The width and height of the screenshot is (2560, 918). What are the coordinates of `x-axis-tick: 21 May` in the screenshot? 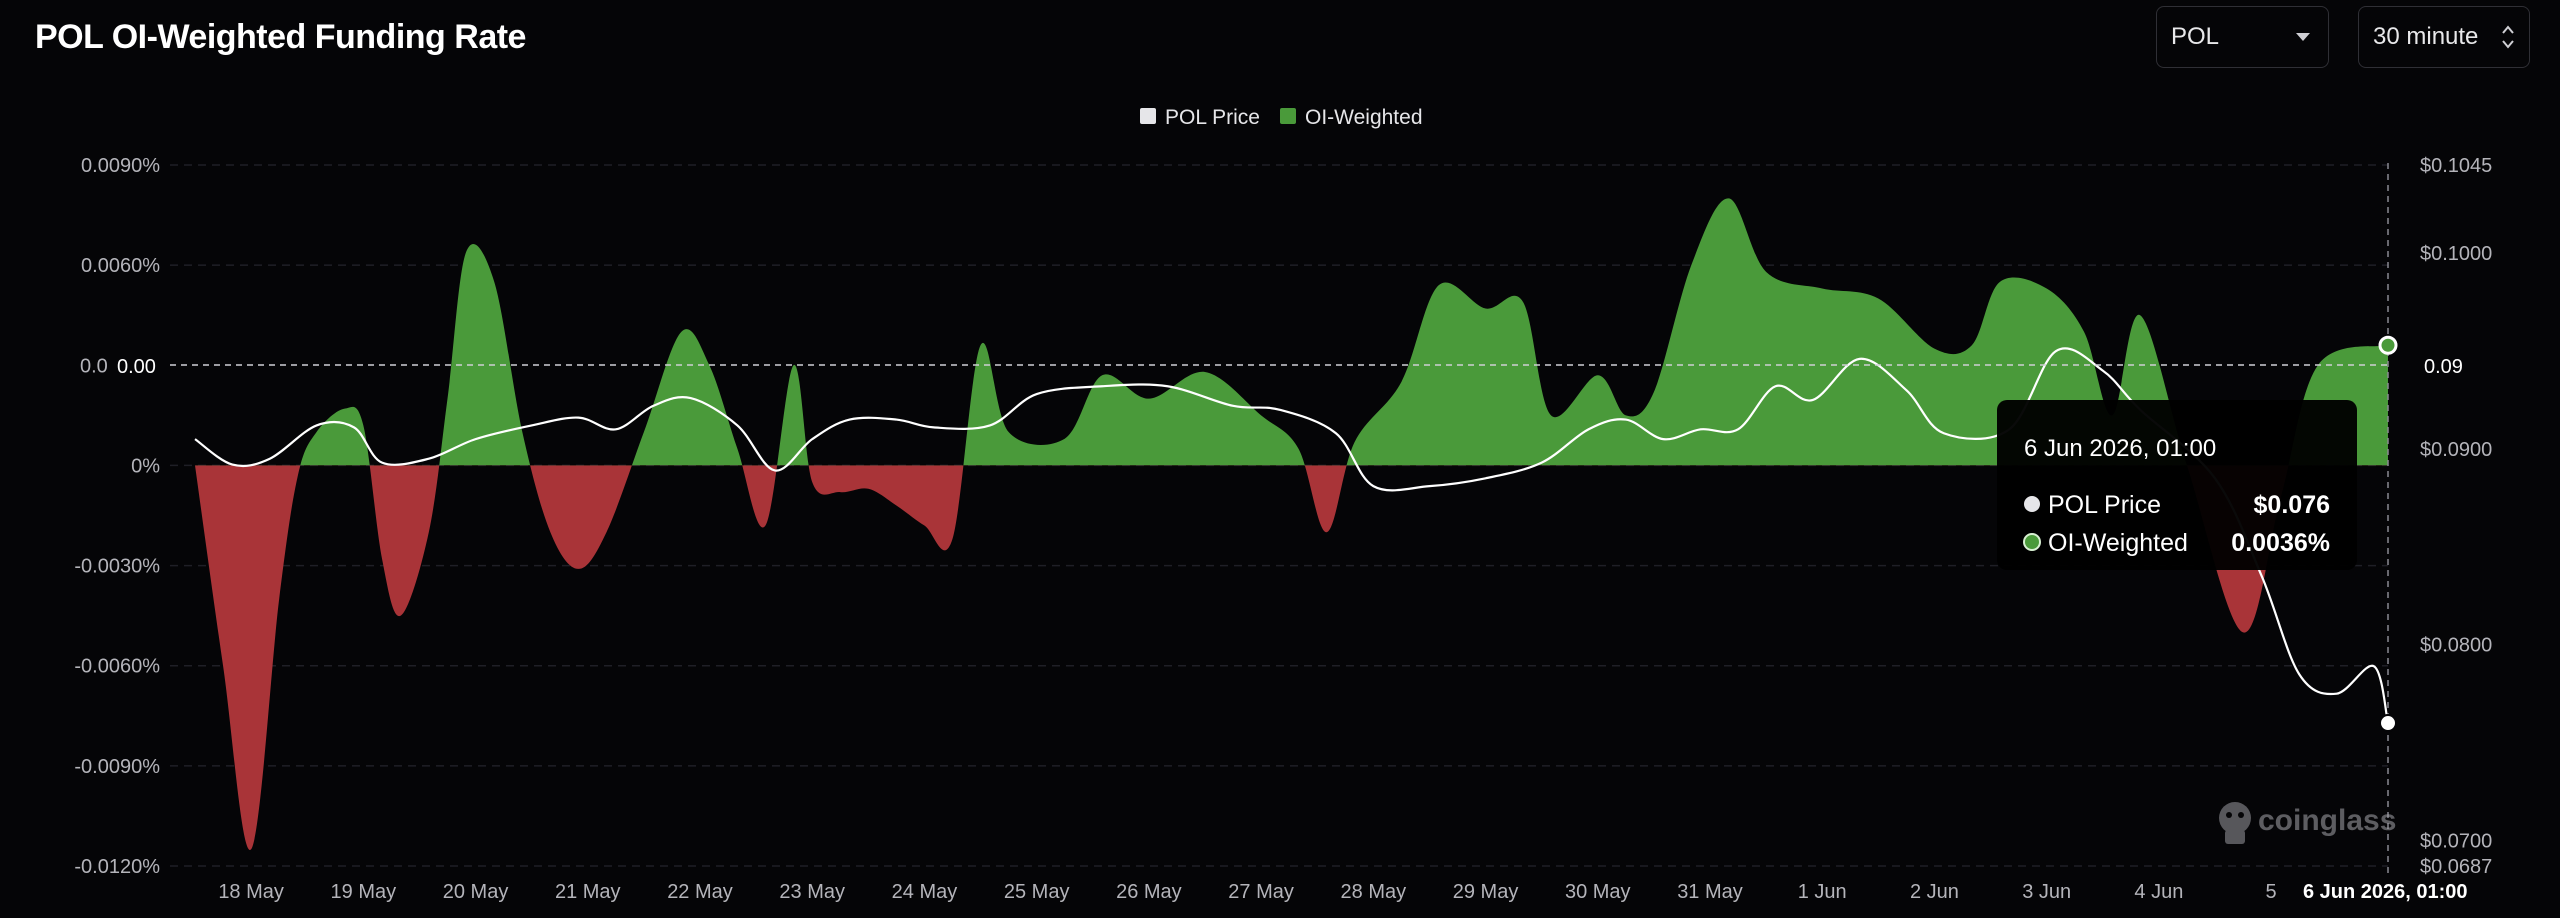 It's located at (588, 892).